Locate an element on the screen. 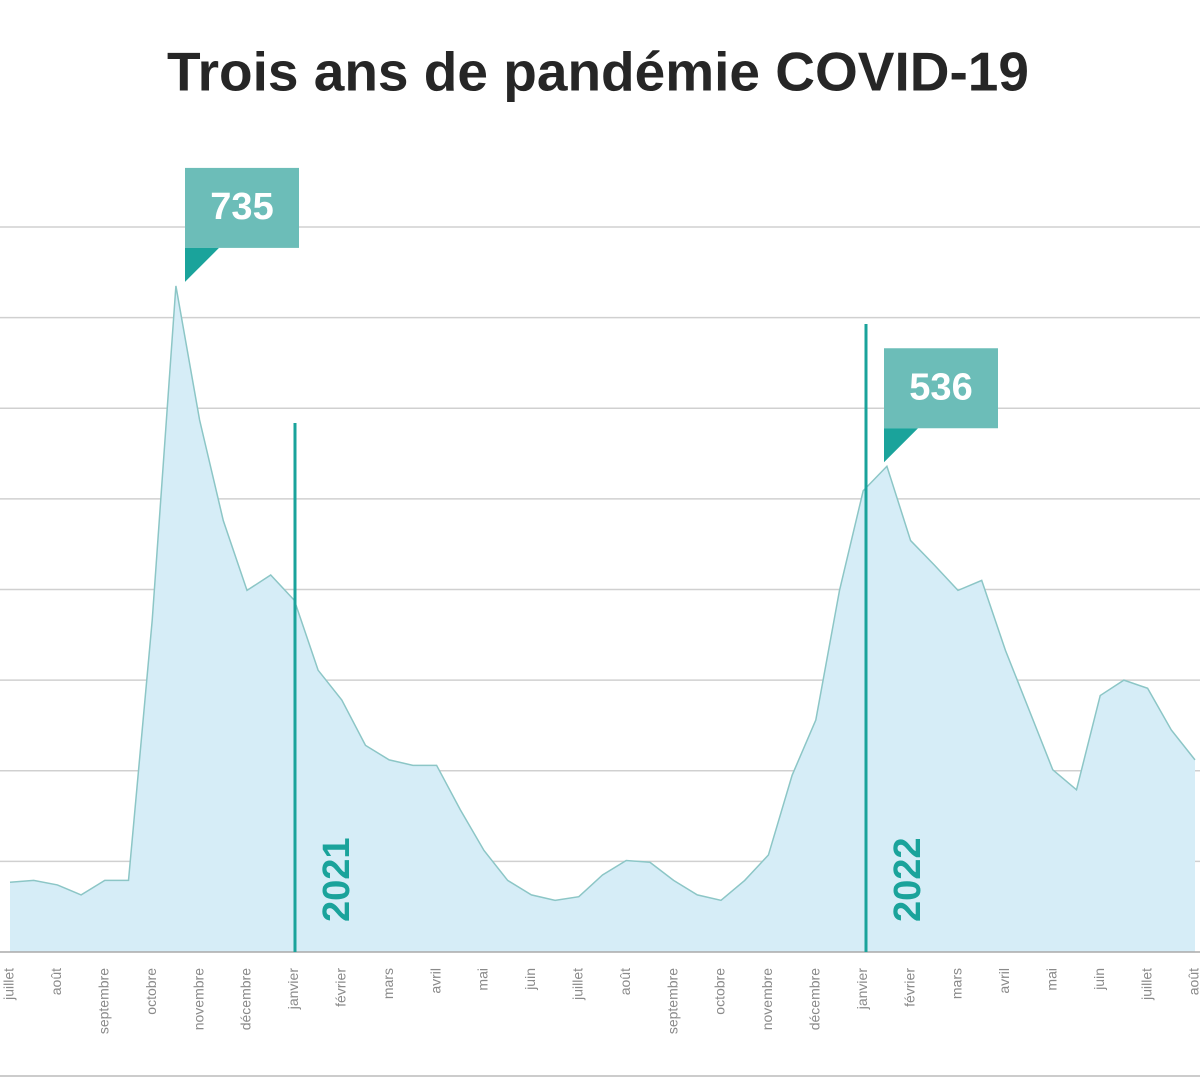  year-marker-label: 2022 is located at coordinates (908, 879).